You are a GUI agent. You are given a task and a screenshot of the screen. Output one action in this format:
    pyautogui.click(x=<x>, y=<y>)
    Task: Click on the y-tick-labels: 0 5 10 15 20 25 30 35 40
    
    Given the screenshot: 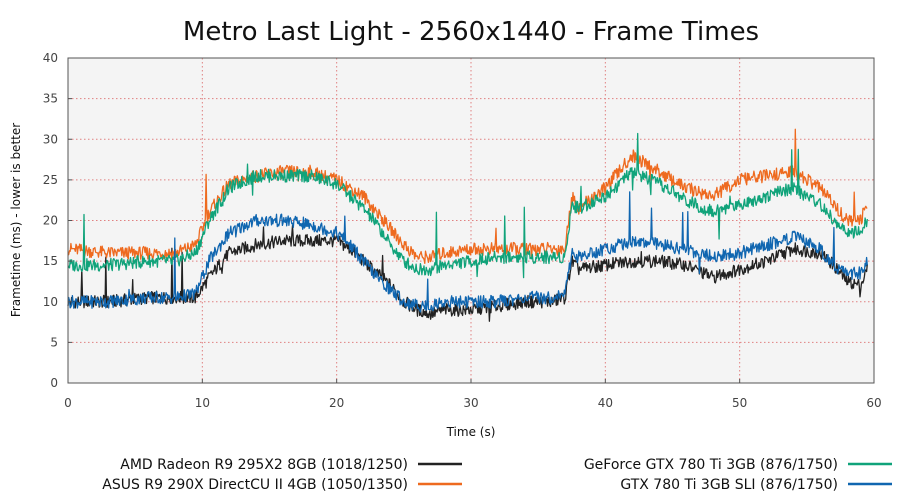 What is the action you would take?
    pyautogui.click(x=57, y=220)
    